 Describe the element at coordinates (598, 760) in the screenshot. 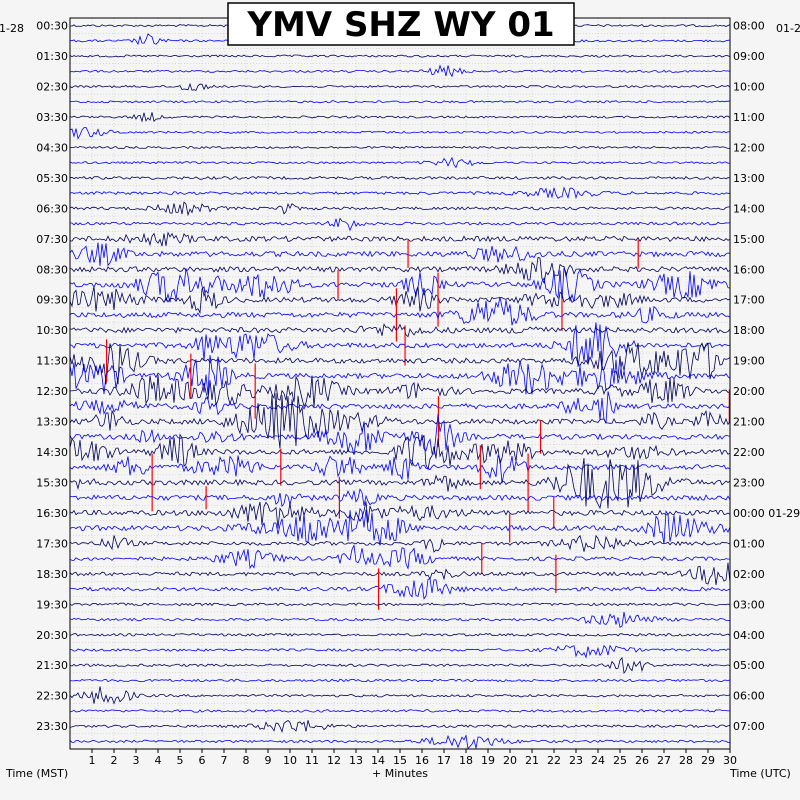

I see `x-tick-label: 24` at that location.